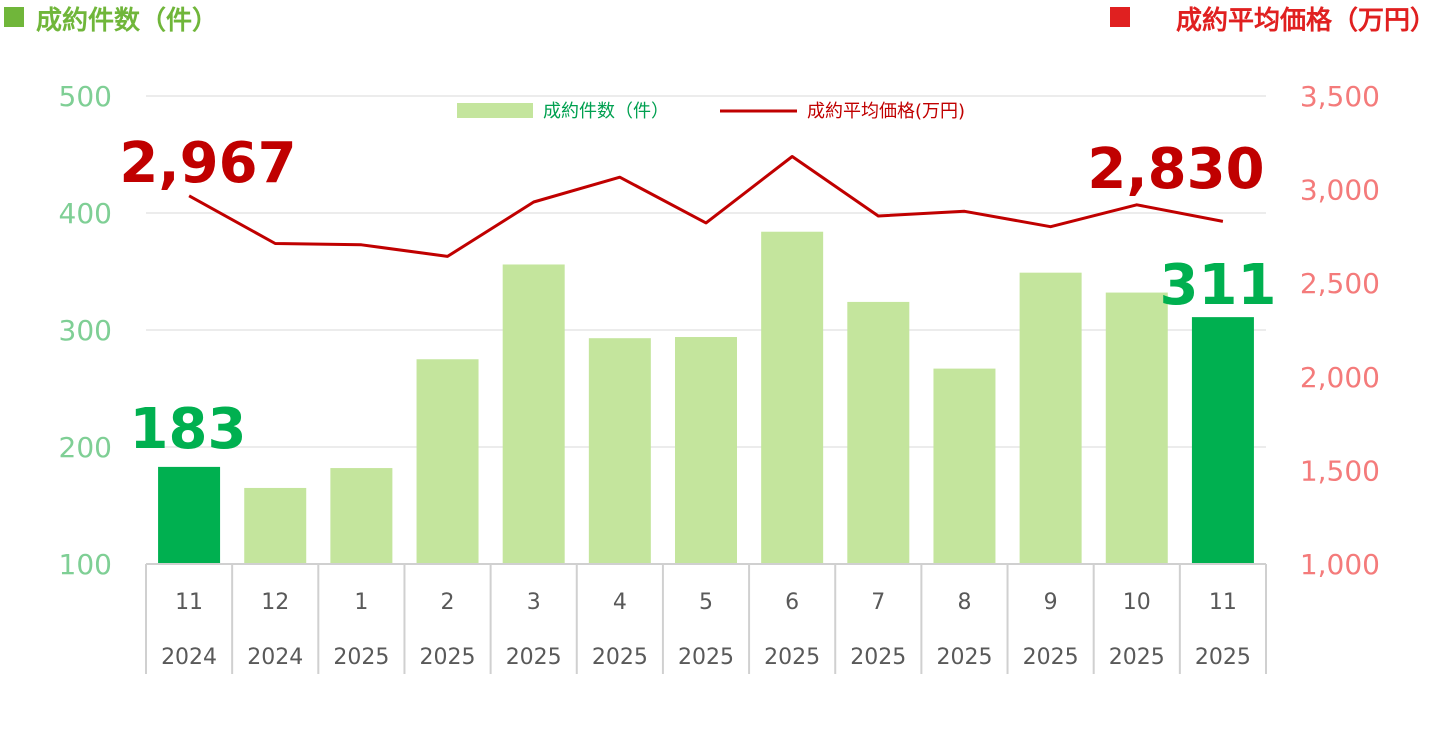  Describe the element at coordinates (606, 111) in the screenshot. I see `legend-bar-label: 成約件数（件）` at that location.